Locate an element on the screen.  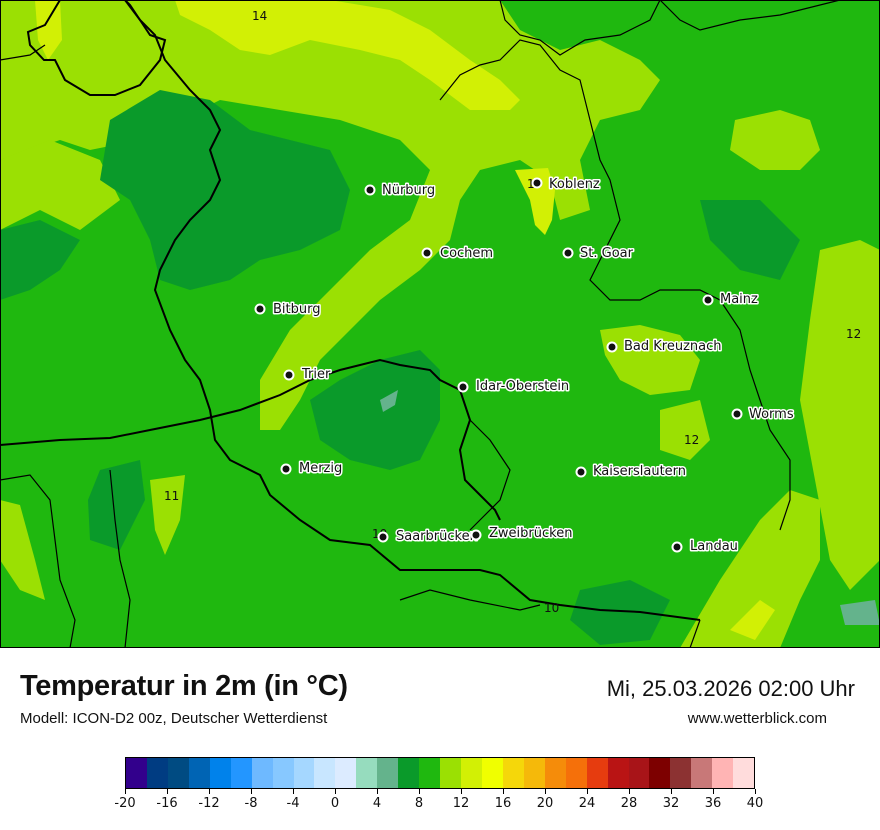
temp-zone-10-12-west-edge is located at coordinates (22, 550).